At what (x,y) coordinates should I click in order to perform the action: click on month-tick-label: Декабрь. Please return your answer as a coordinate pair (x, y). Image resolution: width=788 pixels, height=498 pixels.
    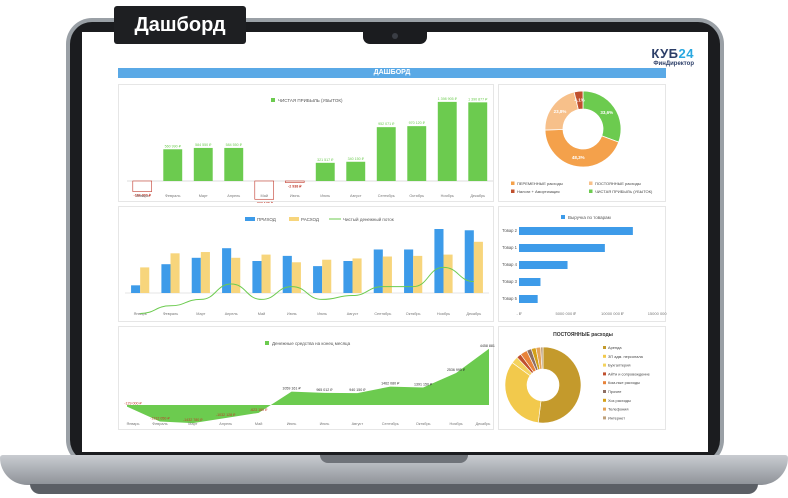
    Looking at the image, I should click on (477, 196).